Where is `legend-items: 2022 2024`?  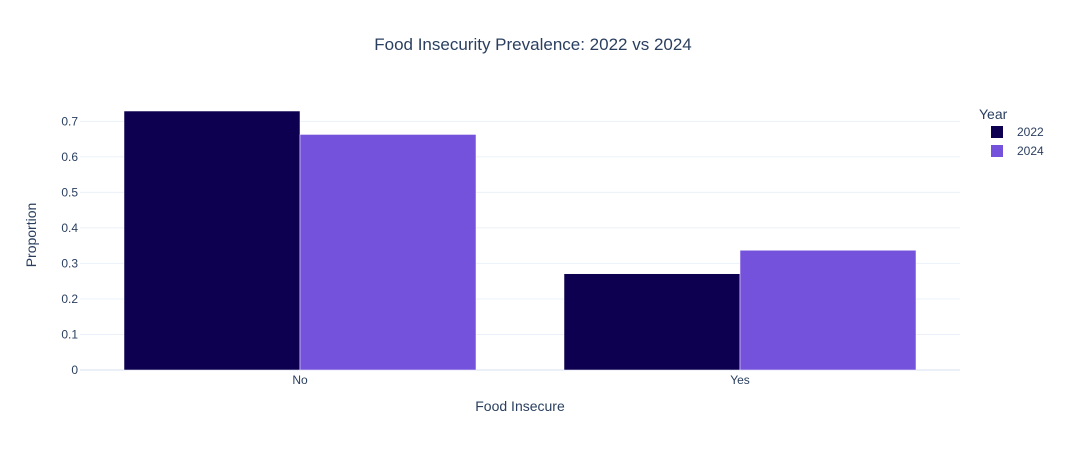
legend-items: 2022 2024 is located at coordinates (1017, 141).